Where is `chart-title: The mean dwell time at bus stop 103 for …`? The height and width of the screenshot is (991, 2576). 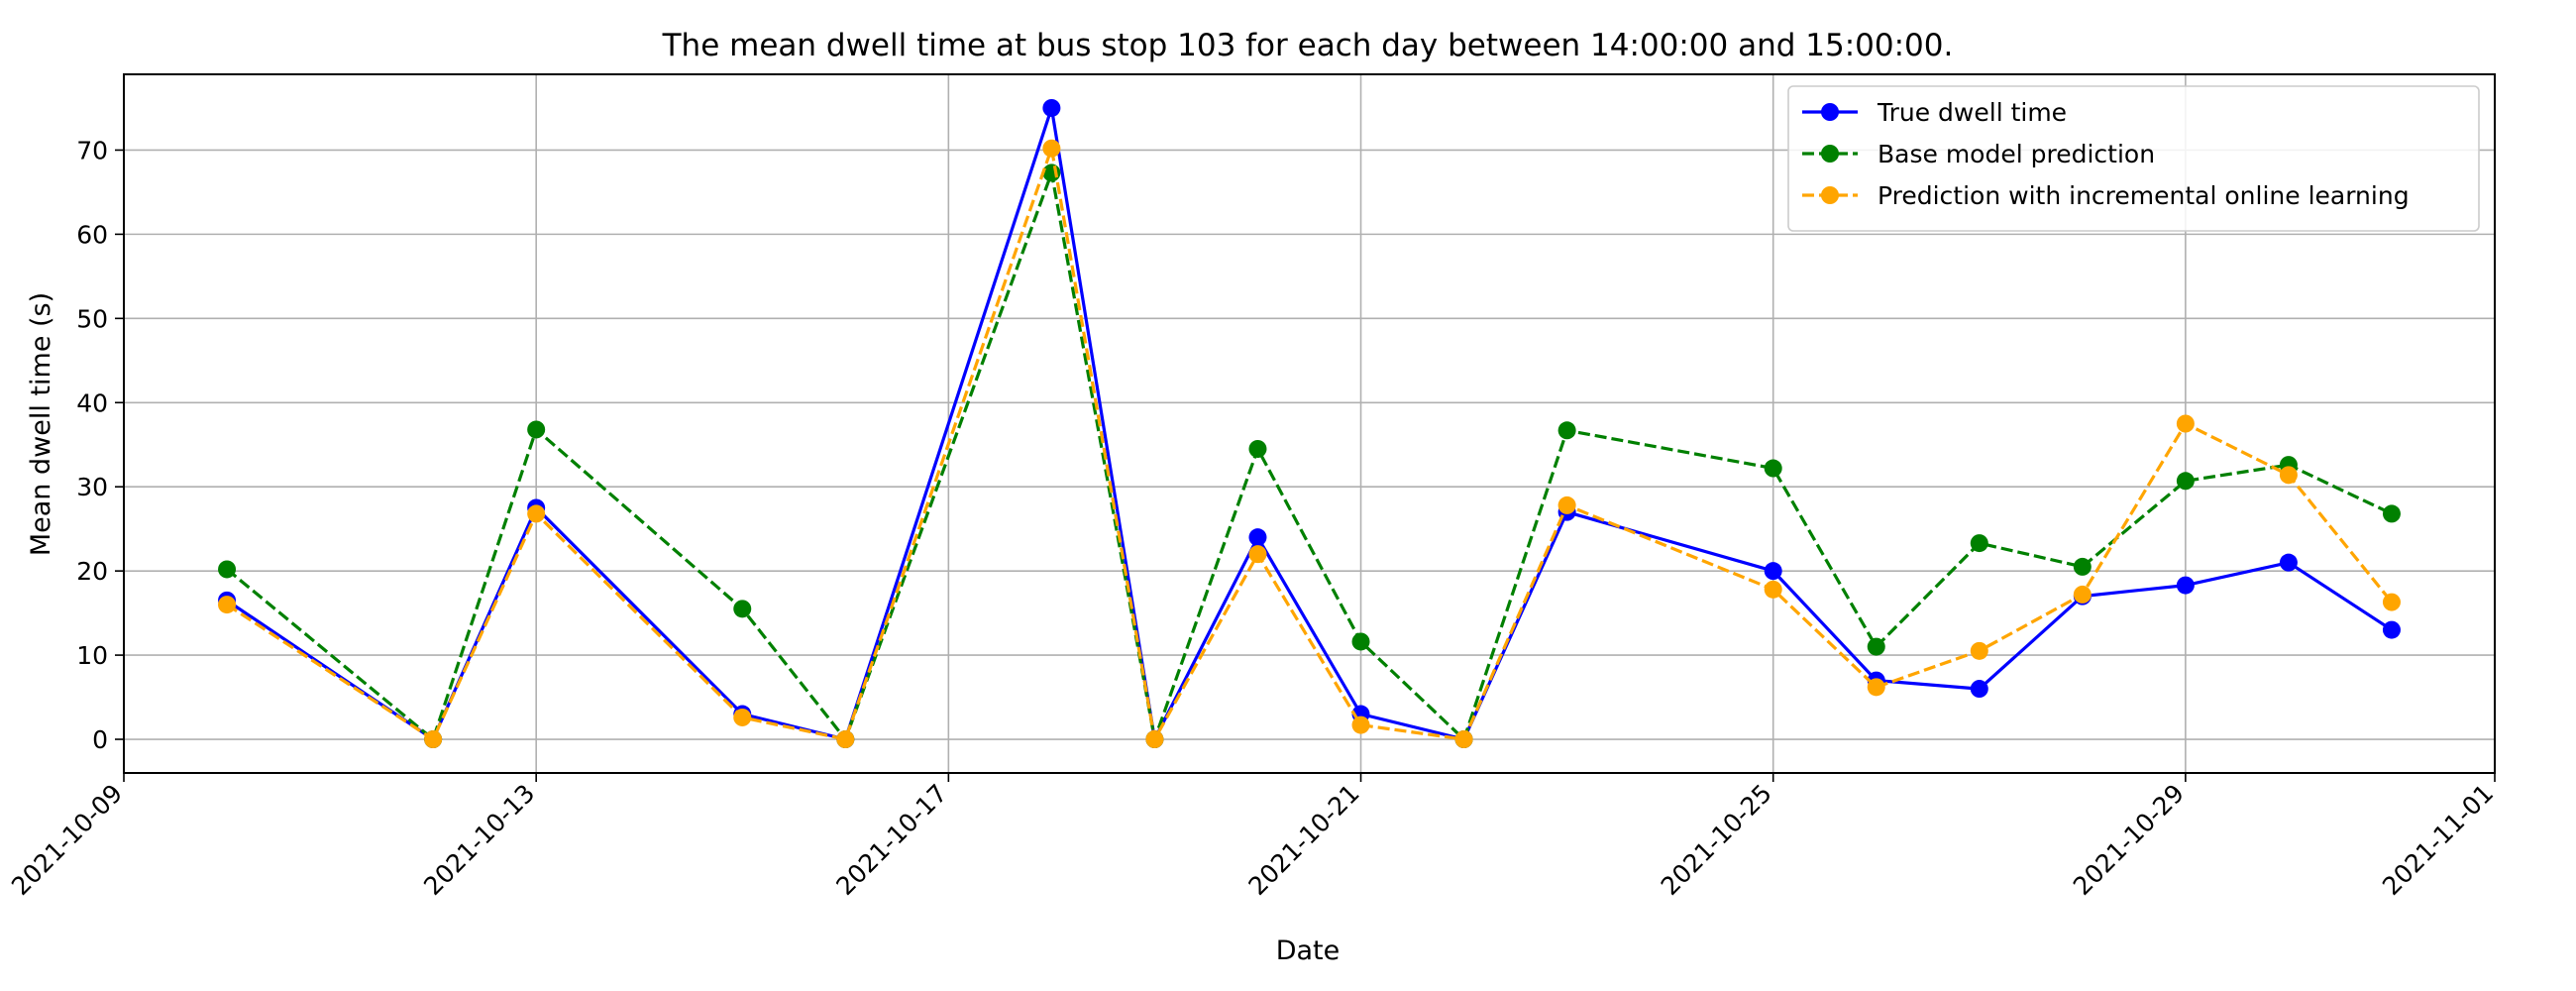 chart-title: The mean dwell time at bus stop 103 for … is located at coordinates (1308, 45).